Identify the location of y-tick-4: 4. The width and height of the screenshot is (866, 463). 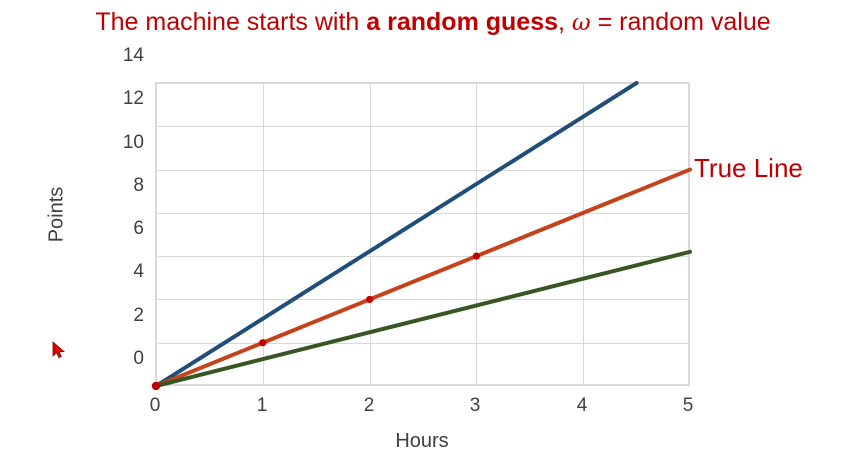
(138, 271).